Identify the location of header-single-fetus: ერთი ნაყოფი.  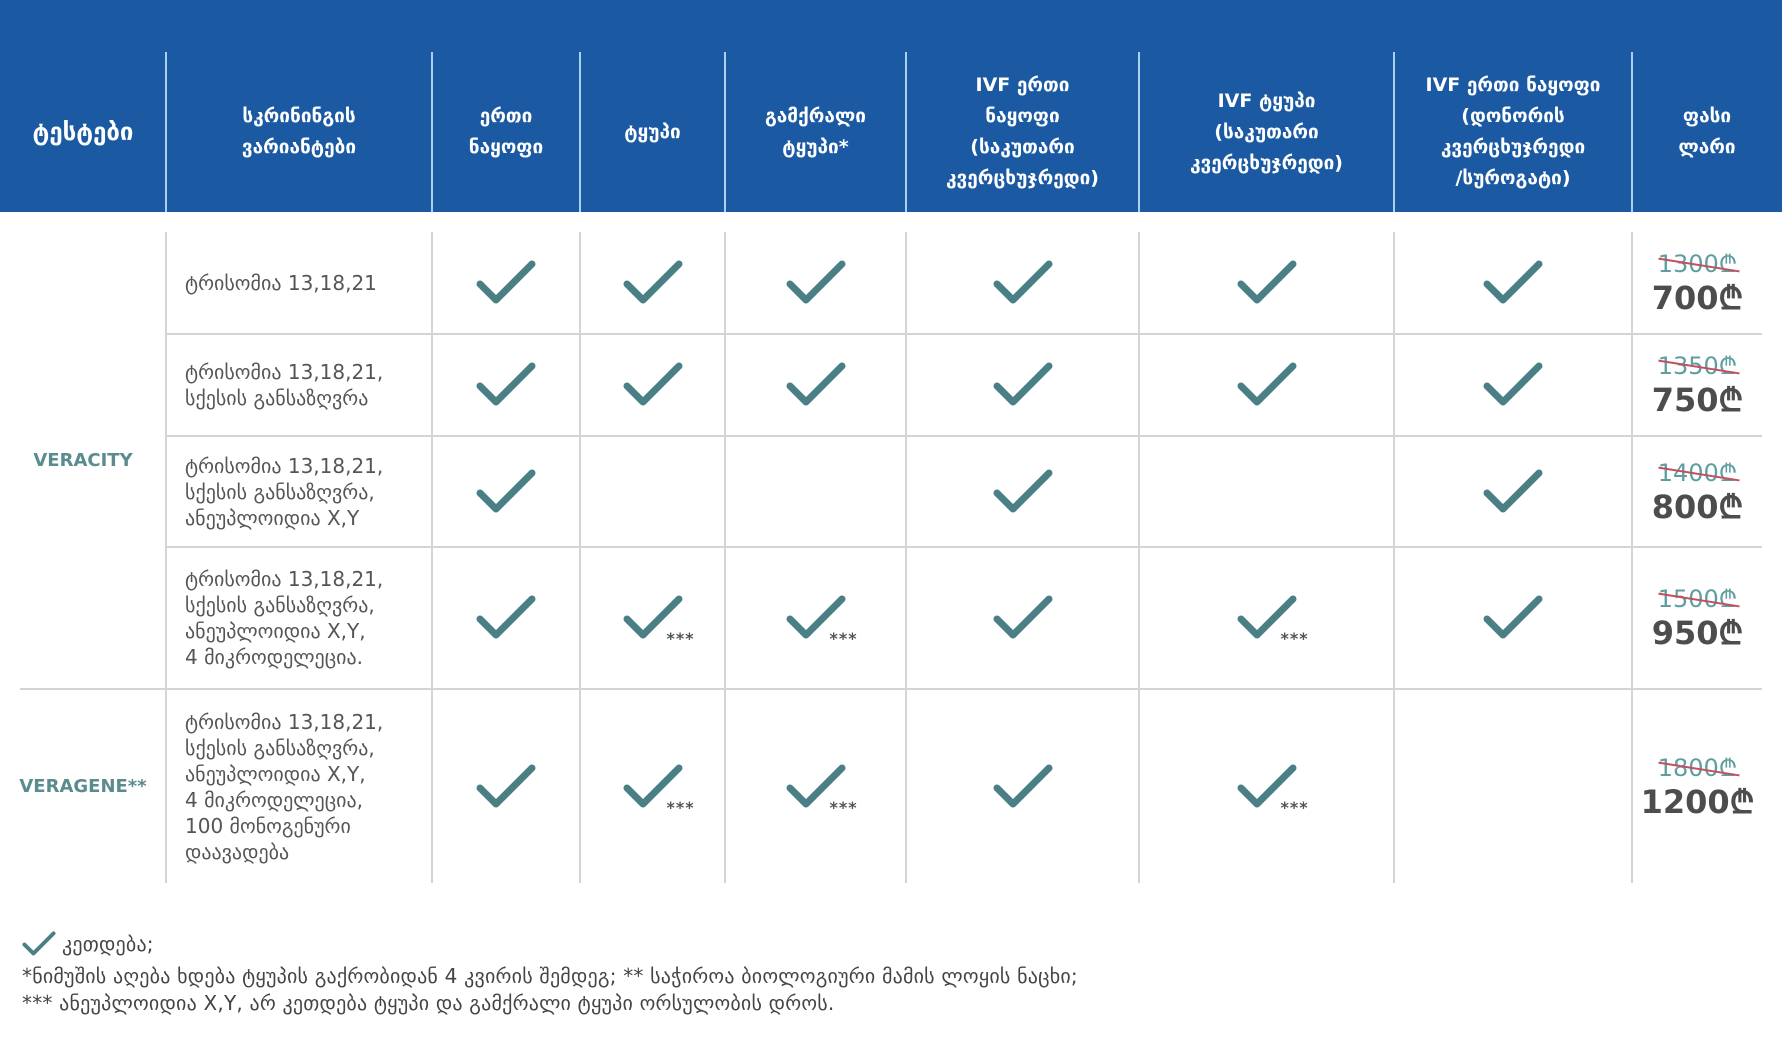
(506, 131).